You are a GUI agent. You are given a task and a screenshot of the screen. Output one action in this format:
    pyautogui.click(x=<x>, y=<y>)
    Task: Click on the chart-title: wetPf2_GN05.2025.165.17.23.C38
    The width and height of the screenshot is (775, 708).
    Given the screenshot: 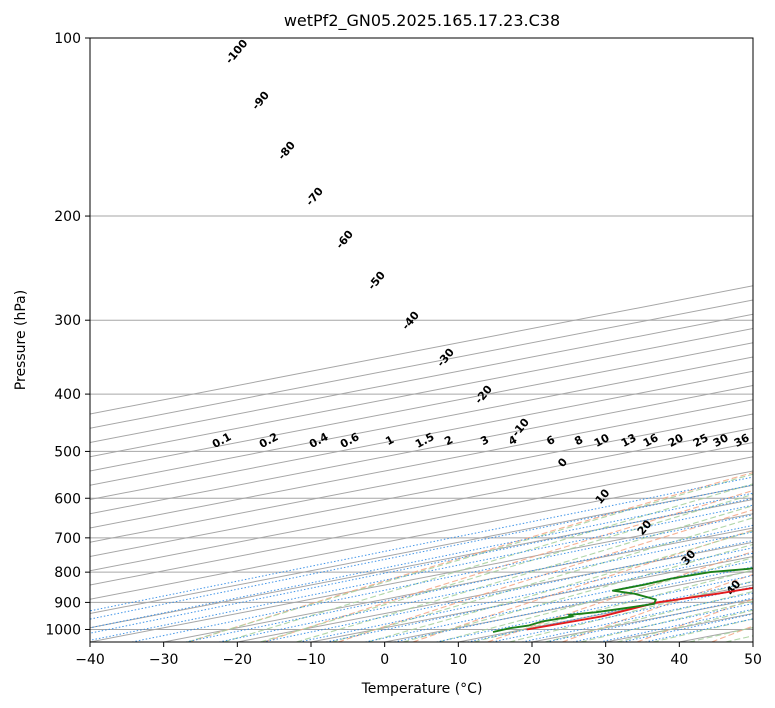 What is the action you would take?
    pyautogui.click(x=422, y=21)
    